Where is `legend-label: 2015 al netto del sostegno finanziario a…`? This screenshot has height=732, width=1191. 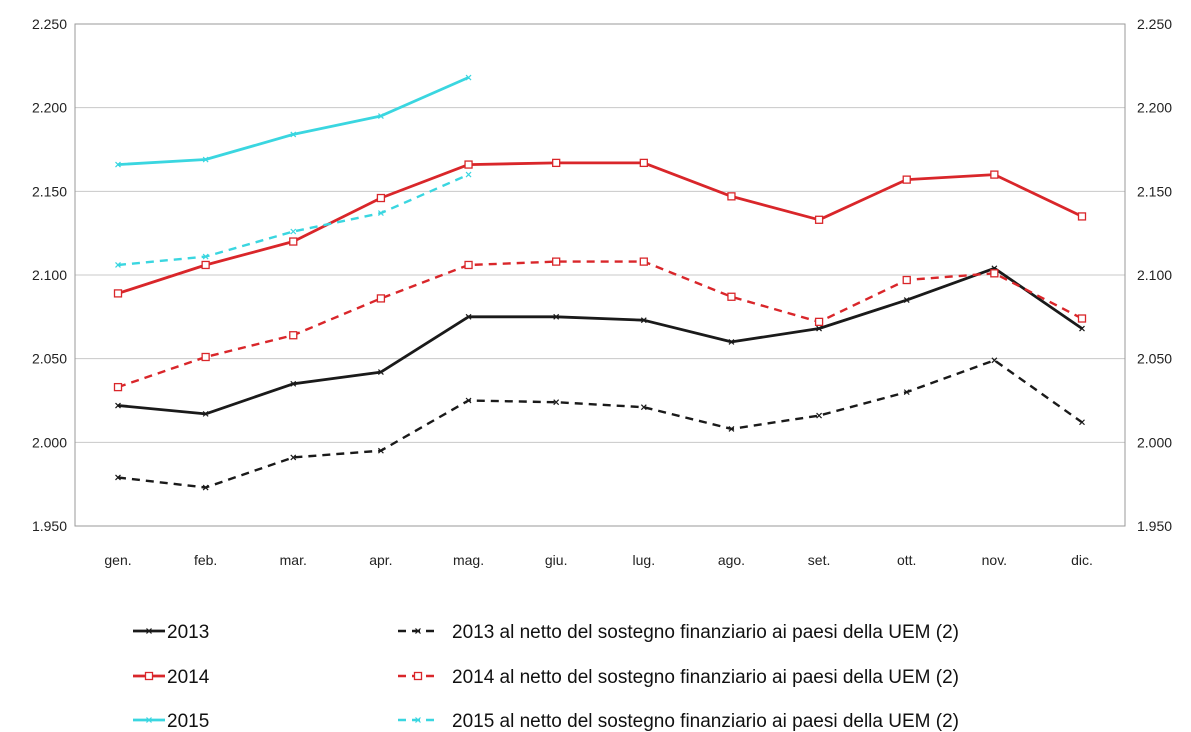
legend-label: 2015 al netto del sostegno finanziario a… is located at coordinates (705, 721).